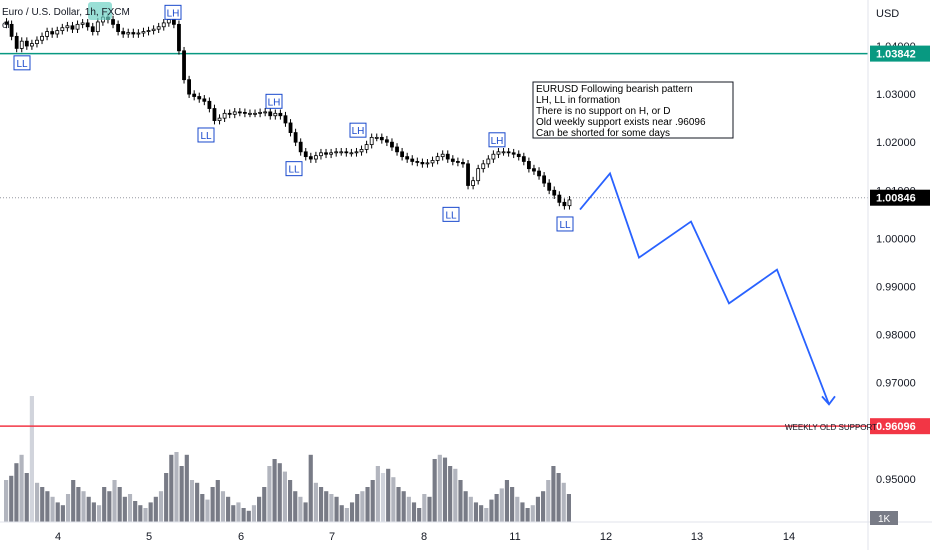 The width and height of the screenshot is (932, 550). What do you see at coordinates (896, 95) in the screenshot?
I see `price-tick-label: 1.03000` at bounding box center [896, 95].